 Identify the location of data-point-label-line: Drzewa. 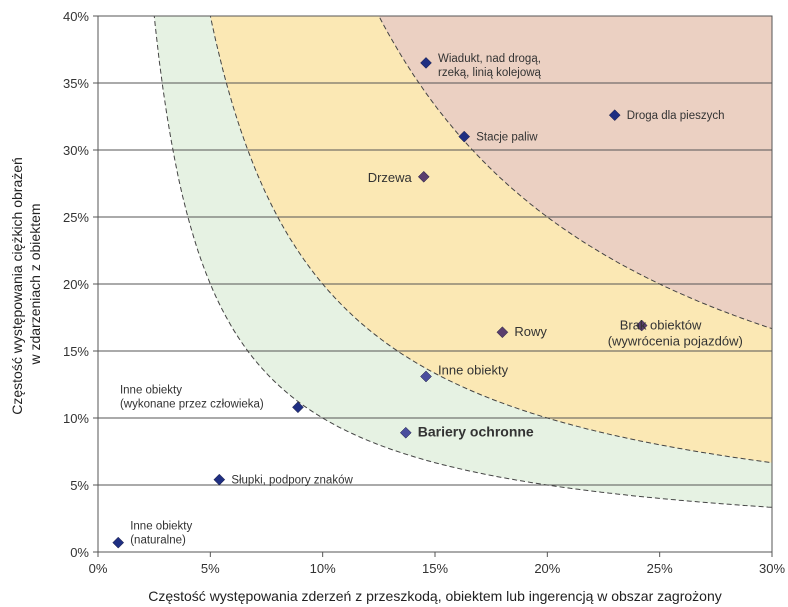
(390, 177).